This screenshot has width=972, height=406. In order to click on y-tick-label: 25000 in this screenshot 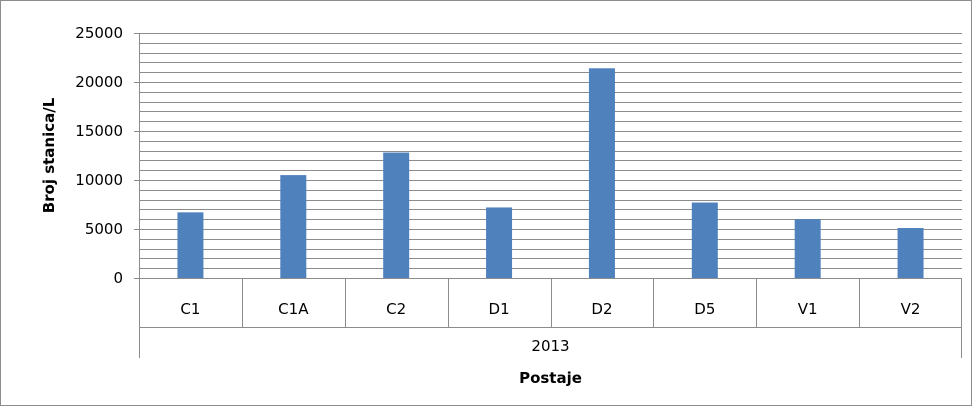, I will do `click(99, 33)`.